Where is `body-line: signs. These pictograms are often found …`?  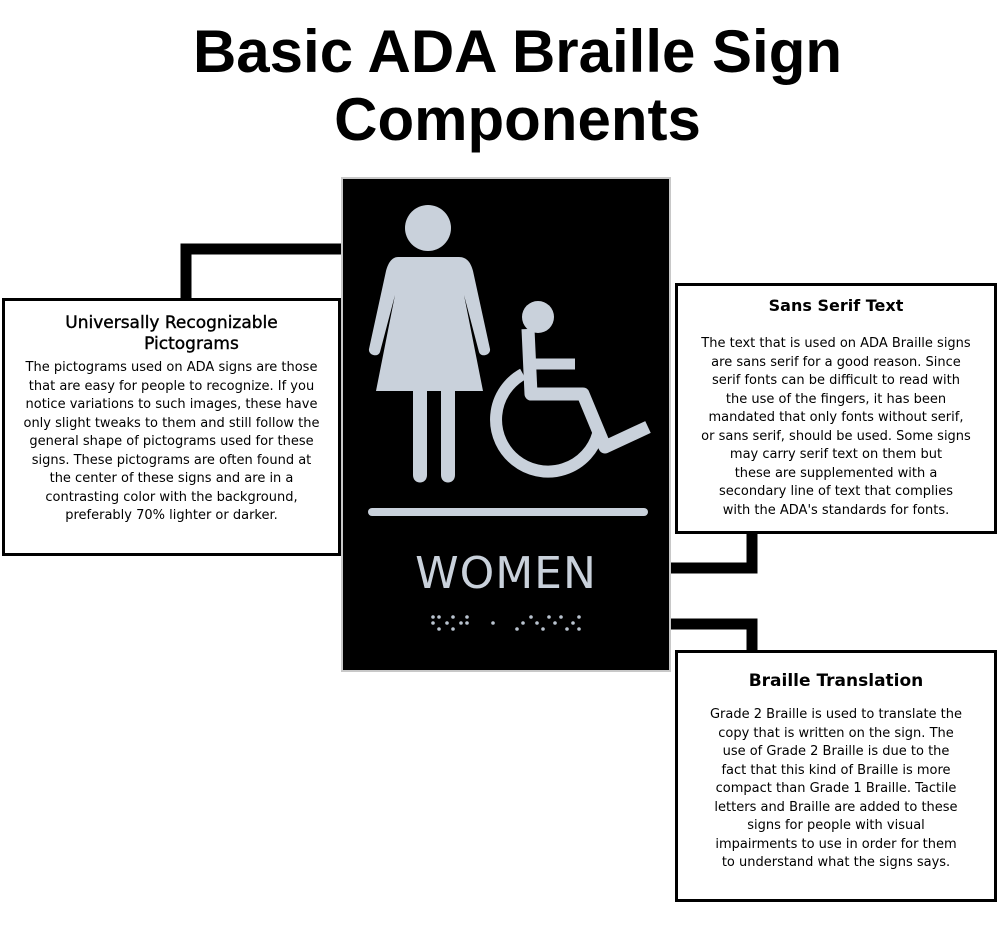 body-line: signs. These pictograms are often found … is located at coordinates (171, 460).